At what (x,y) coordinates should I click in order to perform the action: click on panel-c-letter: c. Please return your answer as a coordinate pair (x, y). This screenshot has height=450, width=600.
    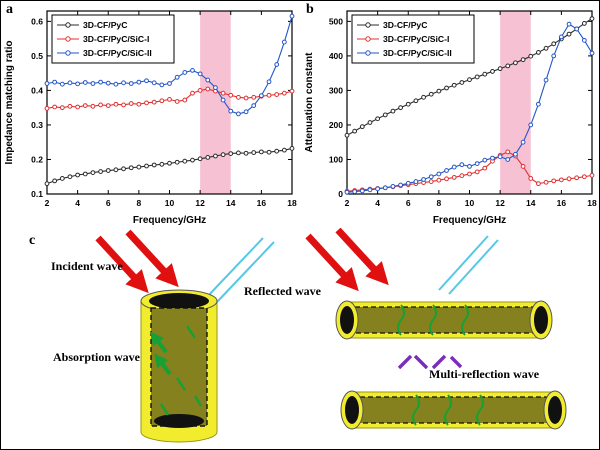
    Looking at the image, I should click on (32, 240).